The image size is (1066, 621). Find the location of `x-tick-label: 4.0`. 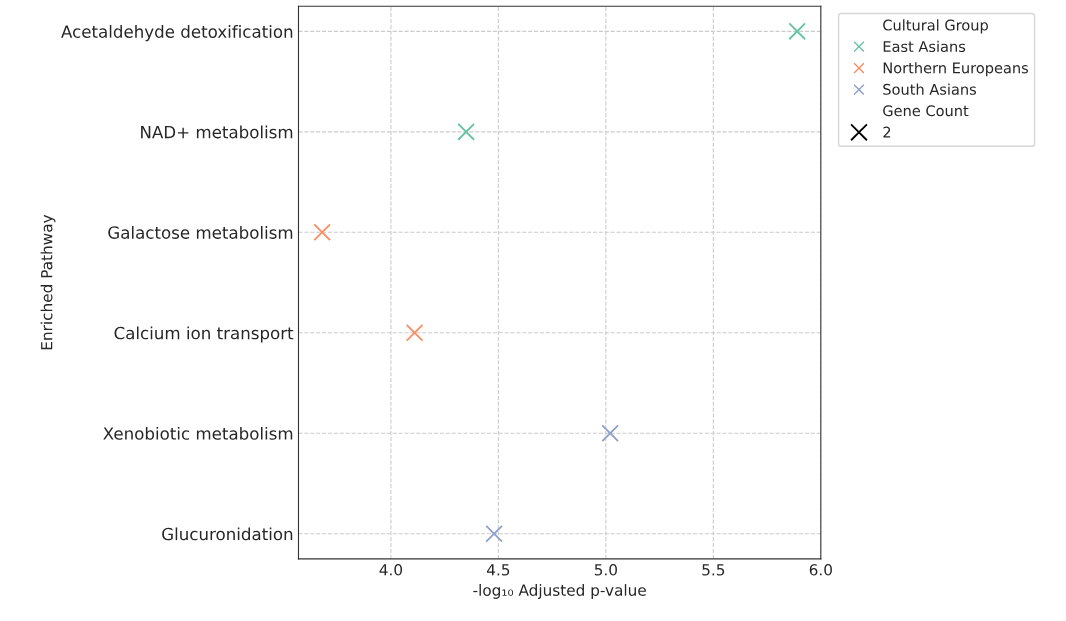

x-tick-label: 4.0 is located at coordinates (391, 570).